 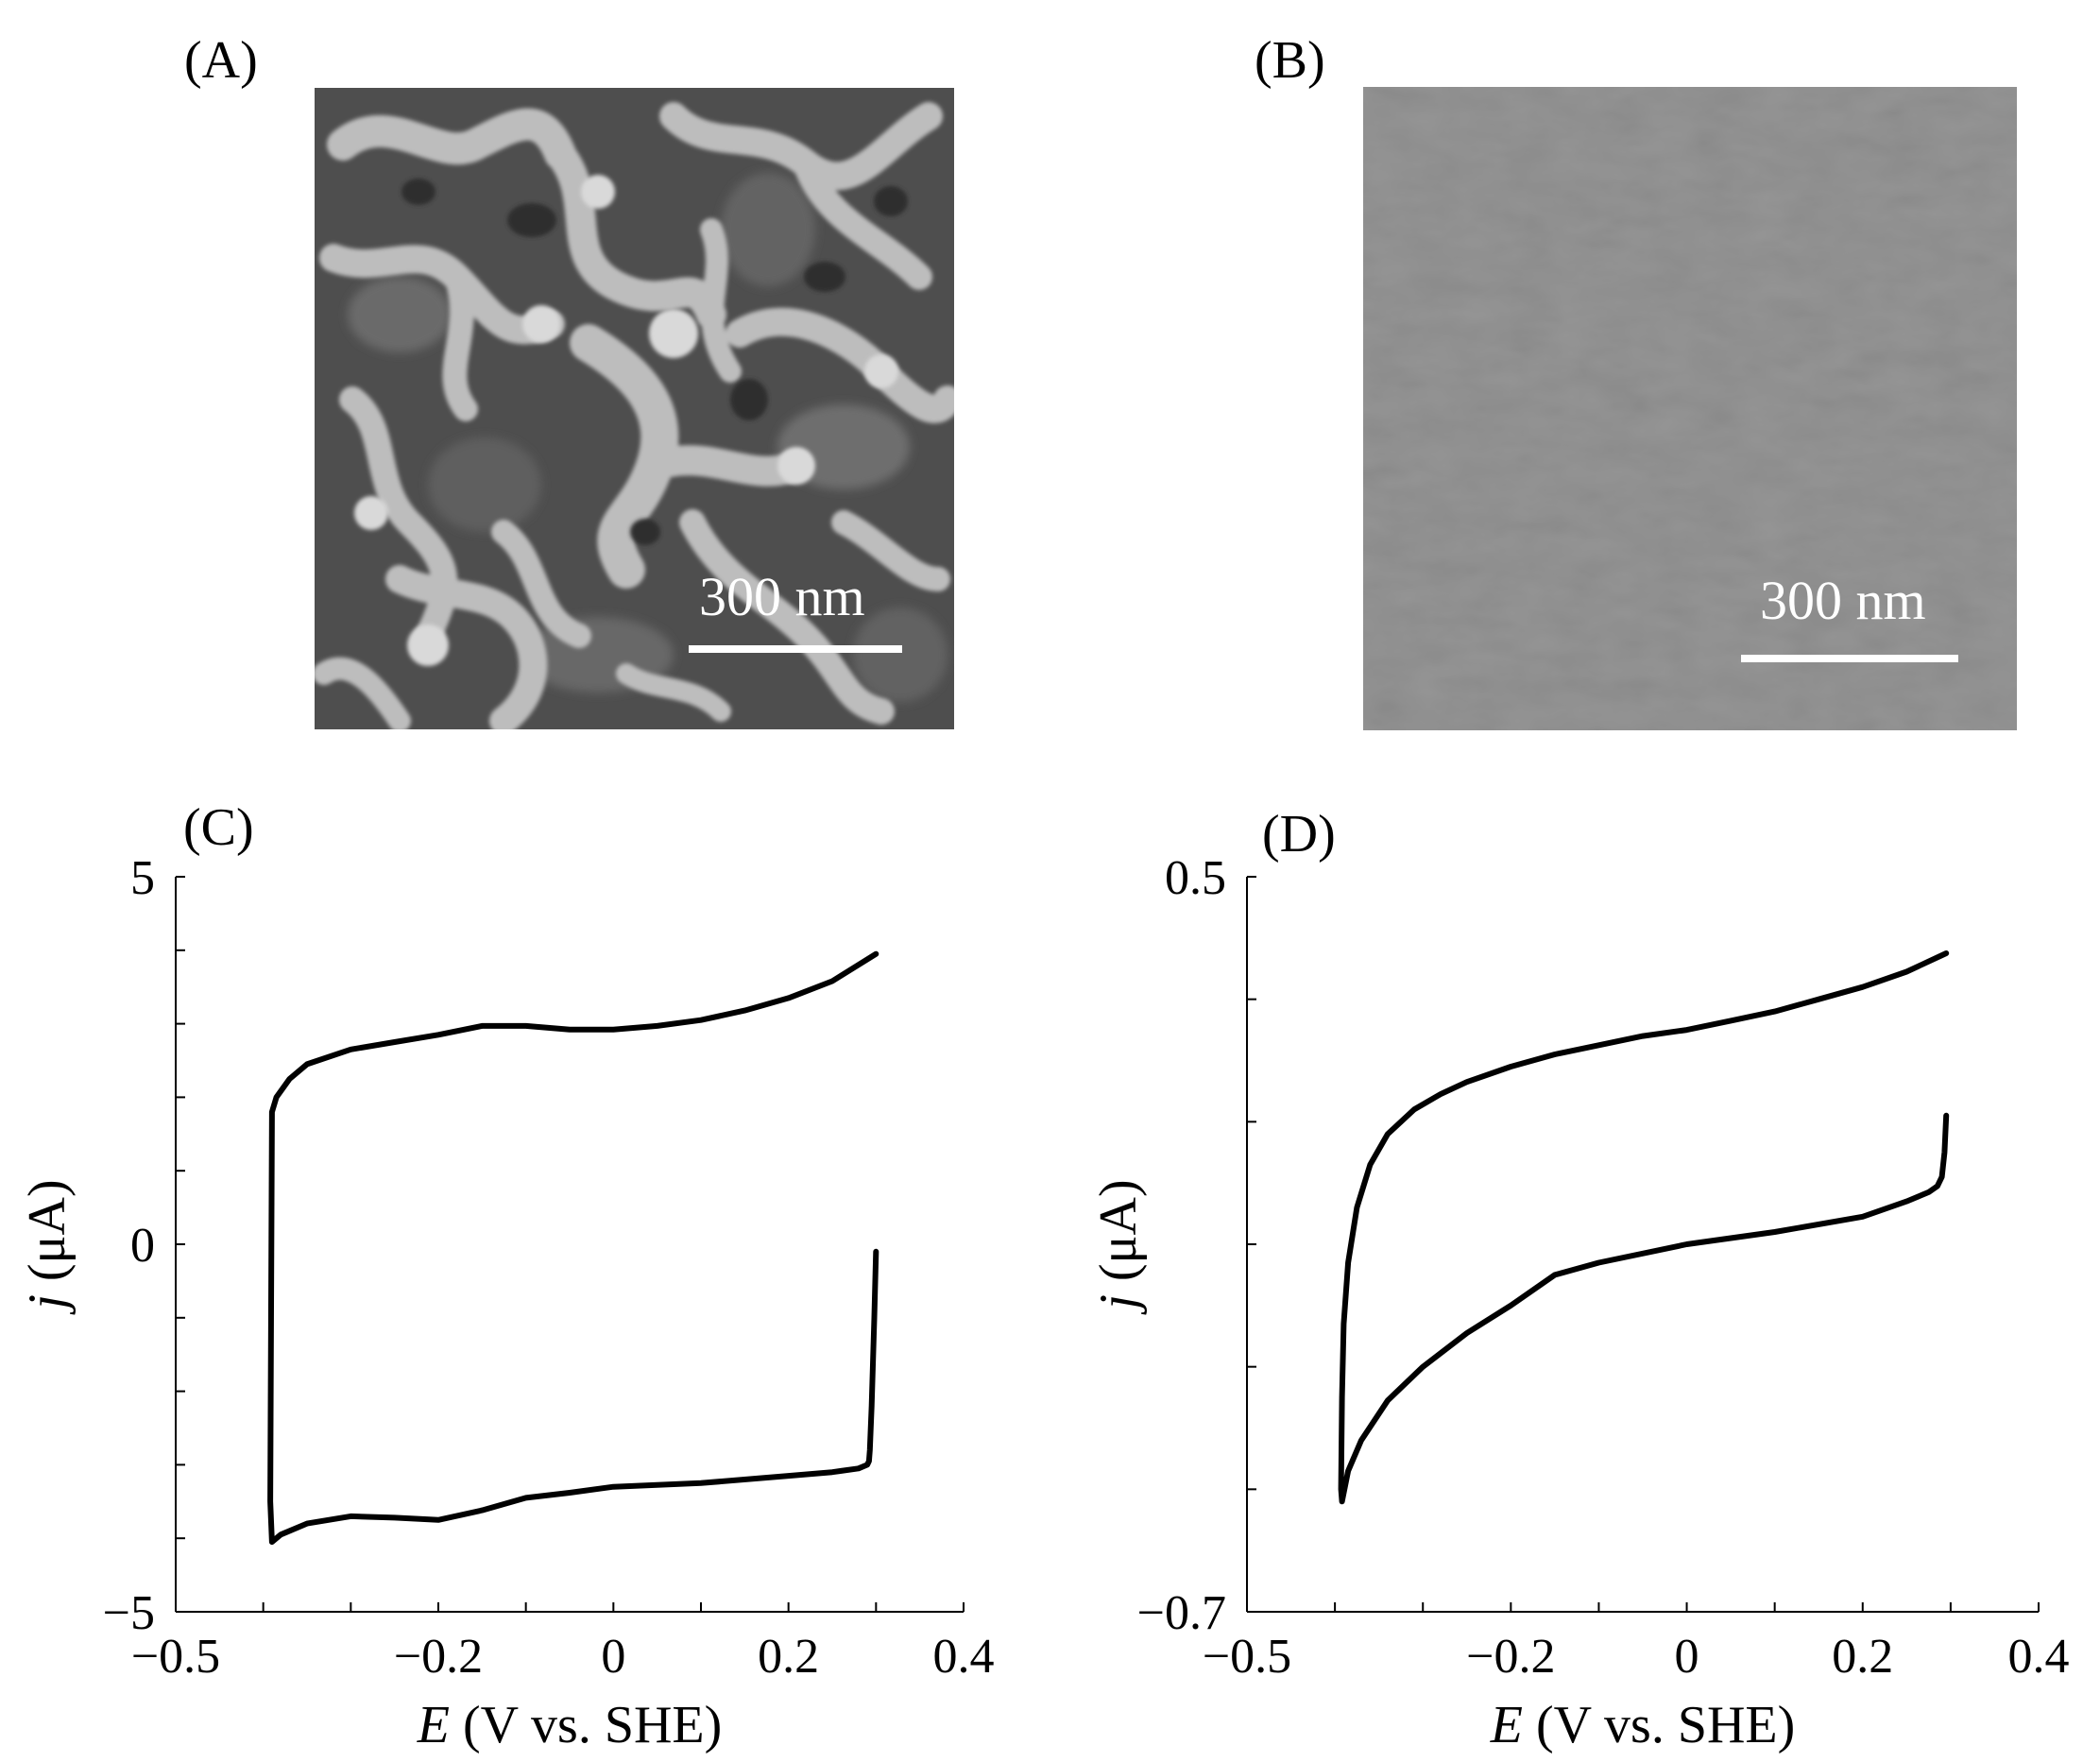 I want to click on sem-image-porous: 300 nm, so click(x=634, y=409).